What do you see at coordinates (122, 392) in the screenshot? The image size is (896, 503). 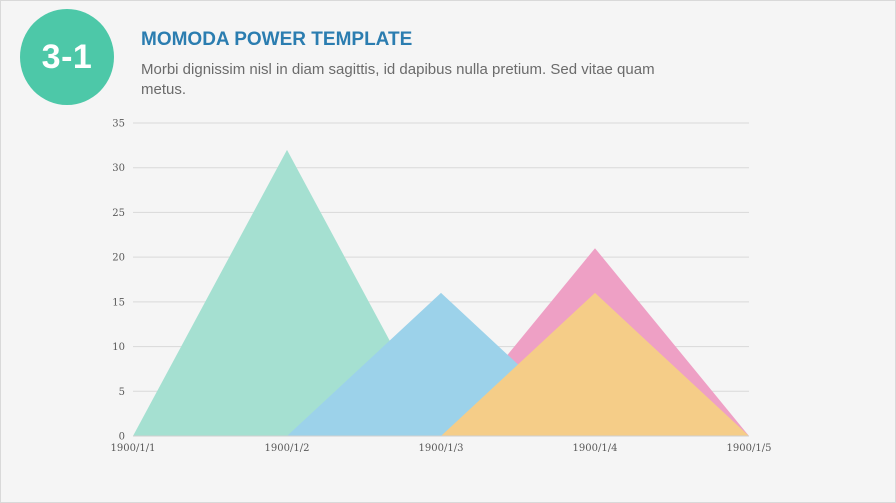 I see `y-tick-label: 5` at bounding box center [122, 392].